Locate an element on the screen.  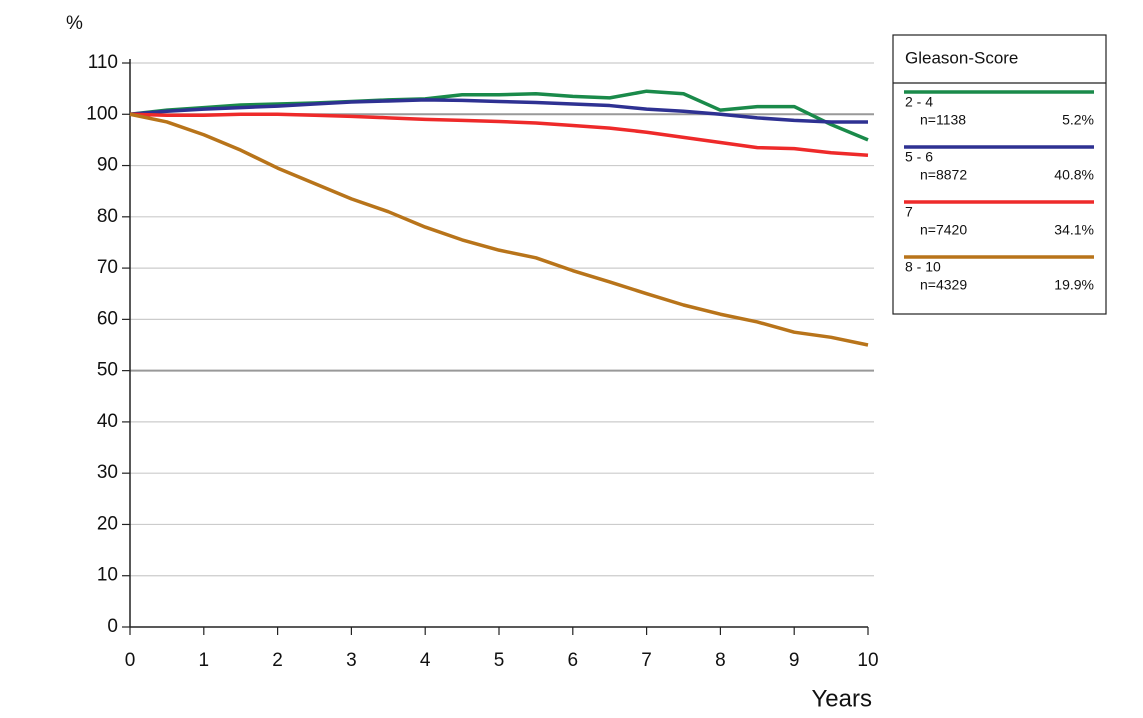
x-tick-label: 5 is located at coordinates (499, 660).